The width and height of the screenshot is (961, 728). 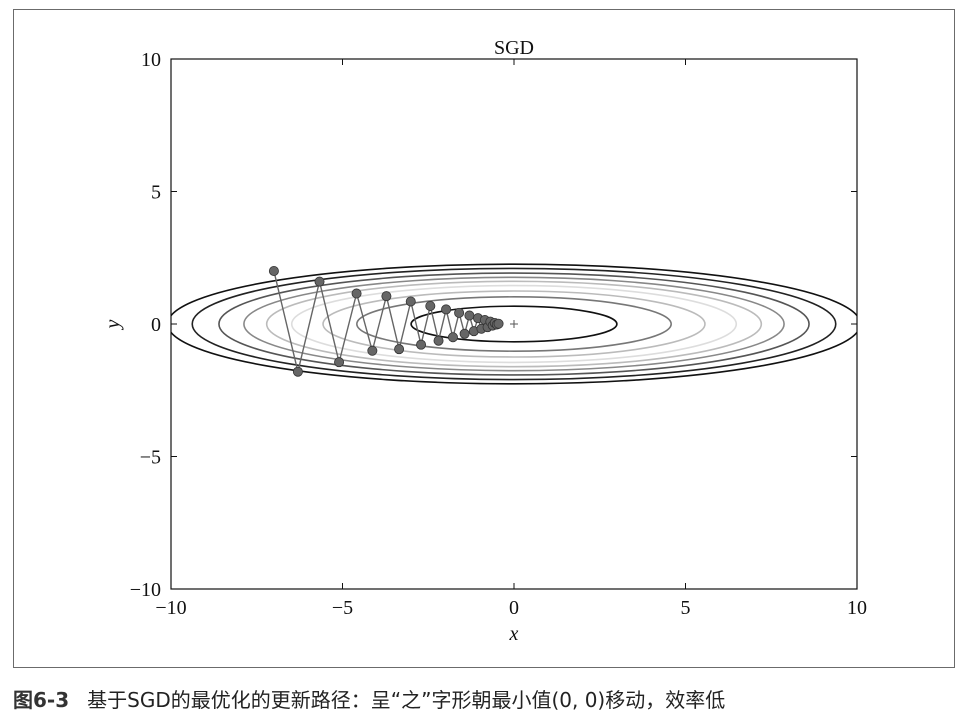 What do you see at coordinates (150, 458) in the screenshot?
I see `y-tick-label: −5` at bounding box center [150, 458].